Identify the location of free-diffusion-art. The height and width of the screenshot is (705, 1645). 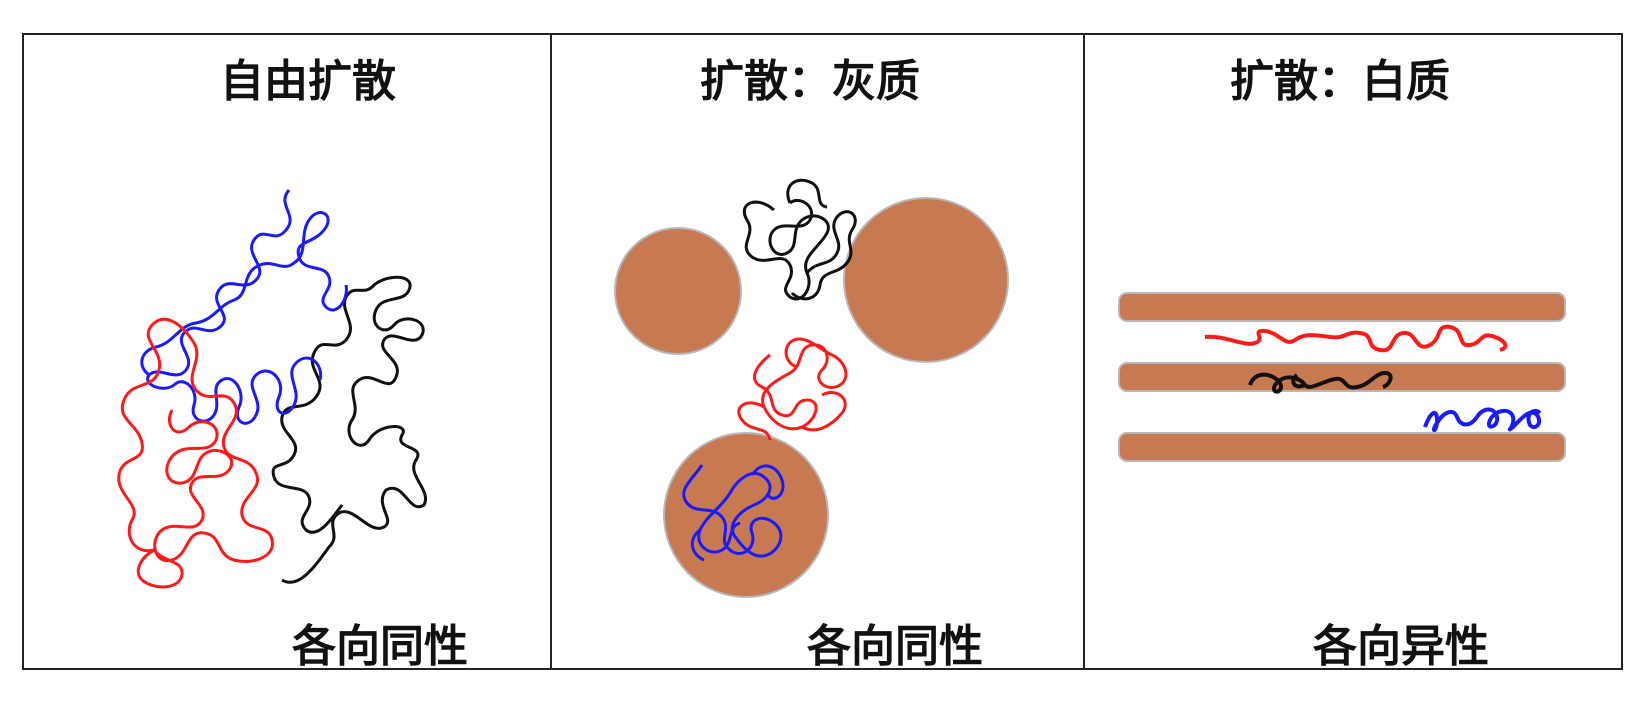
(272, 389).